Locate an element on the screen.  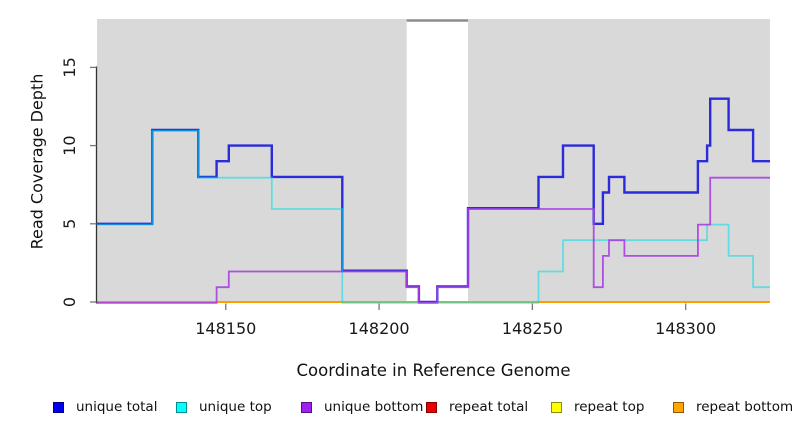
x-tick-label: 148150 is located at coordinates (225, 328).